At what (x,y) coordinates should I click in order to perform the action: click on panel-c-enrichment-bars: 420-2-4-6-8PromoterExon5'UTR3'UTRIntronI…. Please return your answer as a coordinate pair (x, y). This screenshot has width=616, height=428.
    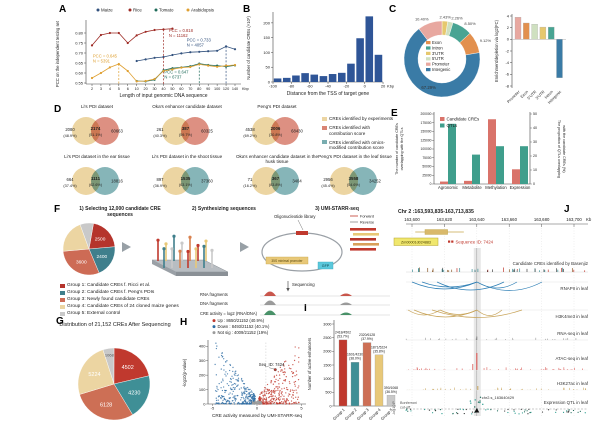
    Looking at the image, I should click on (530, 59).